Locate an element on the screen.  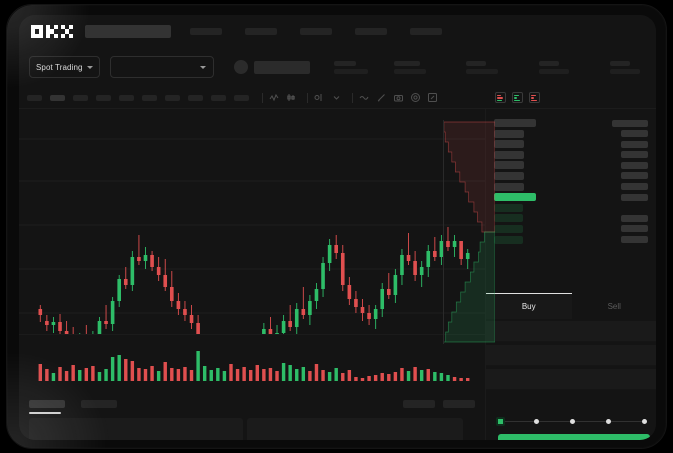
timeframe-1m is located at coordinates (34, 97).